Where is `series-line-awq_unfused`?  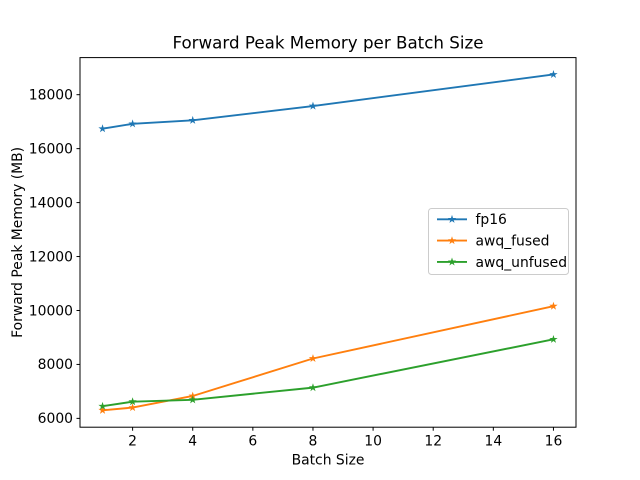 series-line-awq_unfused is located at coordinates (328, 373).